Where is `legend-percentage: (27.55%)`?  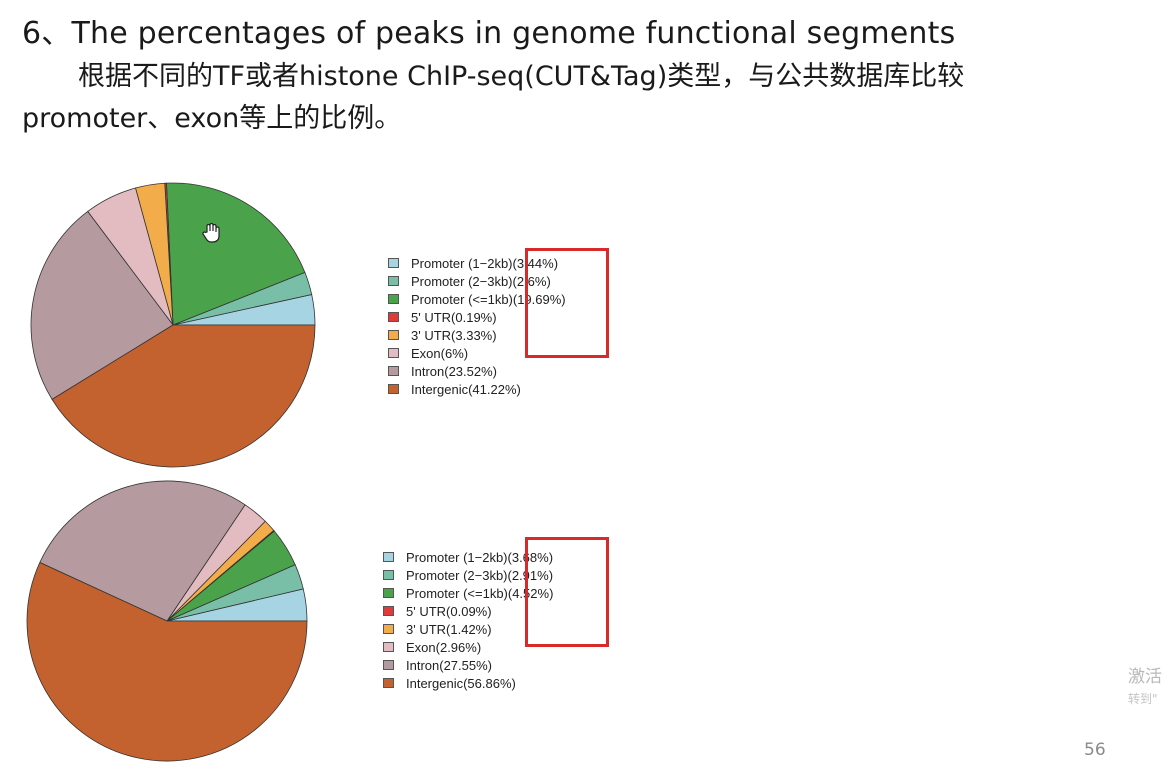 legend-percentage: (27.55%) is located at coordinates (465, 665).